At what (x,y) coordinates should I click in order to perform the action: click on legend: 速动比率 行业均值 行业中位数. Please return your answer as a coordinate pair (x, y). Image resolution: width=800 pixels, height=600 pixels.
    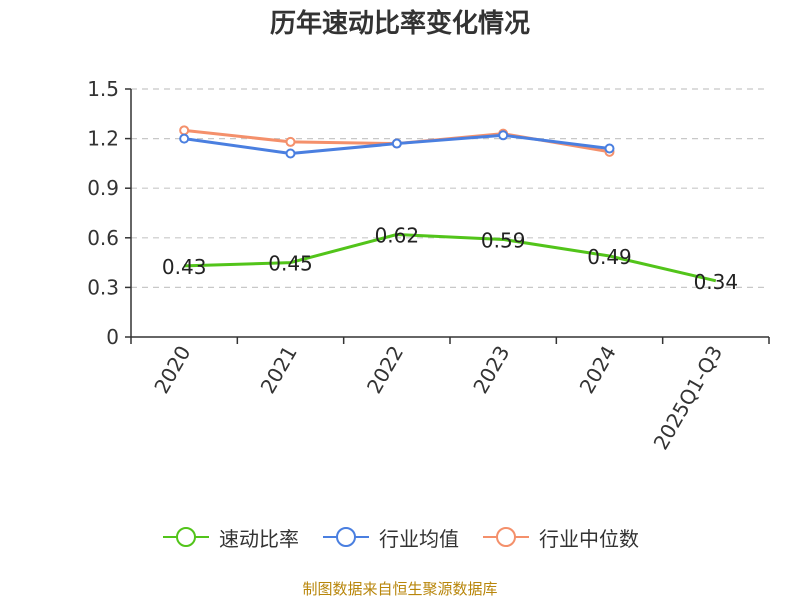
    Looking at the image, I should click on (400, 537).